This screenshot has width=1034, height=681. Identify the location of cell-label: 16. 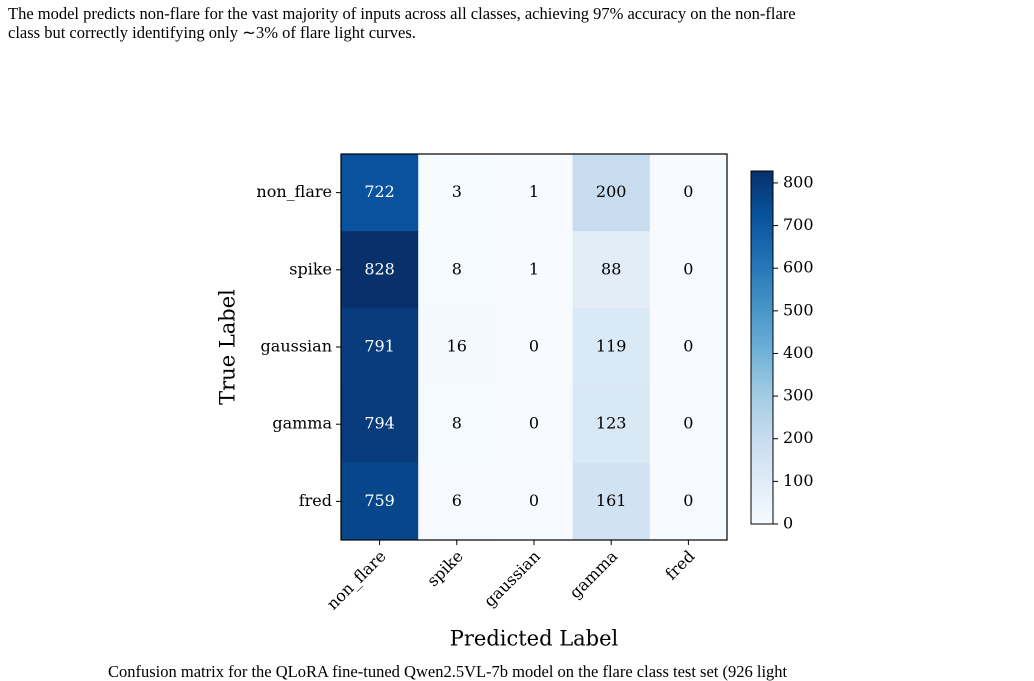
(457, 346).